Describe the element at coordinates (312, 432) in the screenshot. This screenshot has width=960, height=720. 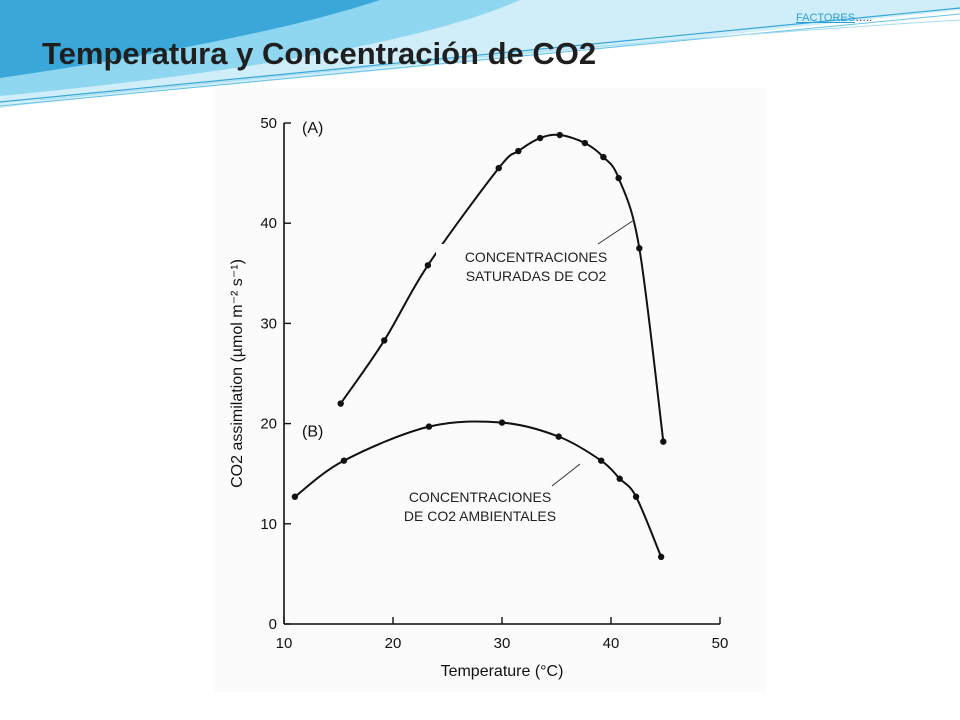
I see `series-b-label: (B)` at that location.